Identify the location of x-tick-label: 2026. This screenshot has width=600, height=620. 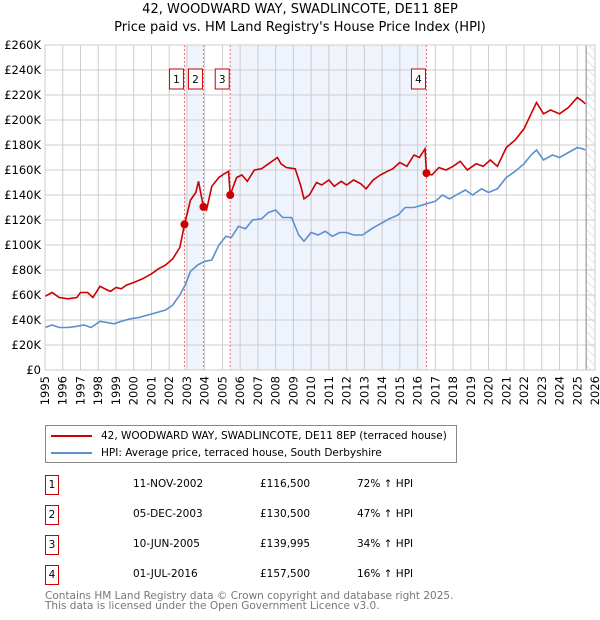
(594, 390).